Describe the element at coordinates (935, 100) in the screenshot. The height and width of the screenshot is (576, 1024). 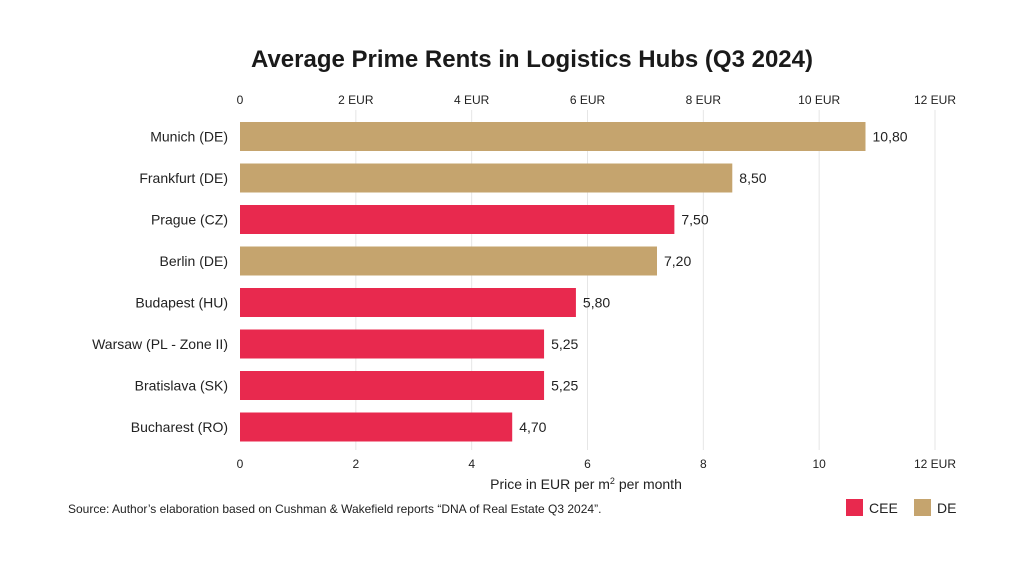
I see `top-tick-label: 12 EUR` at that location.